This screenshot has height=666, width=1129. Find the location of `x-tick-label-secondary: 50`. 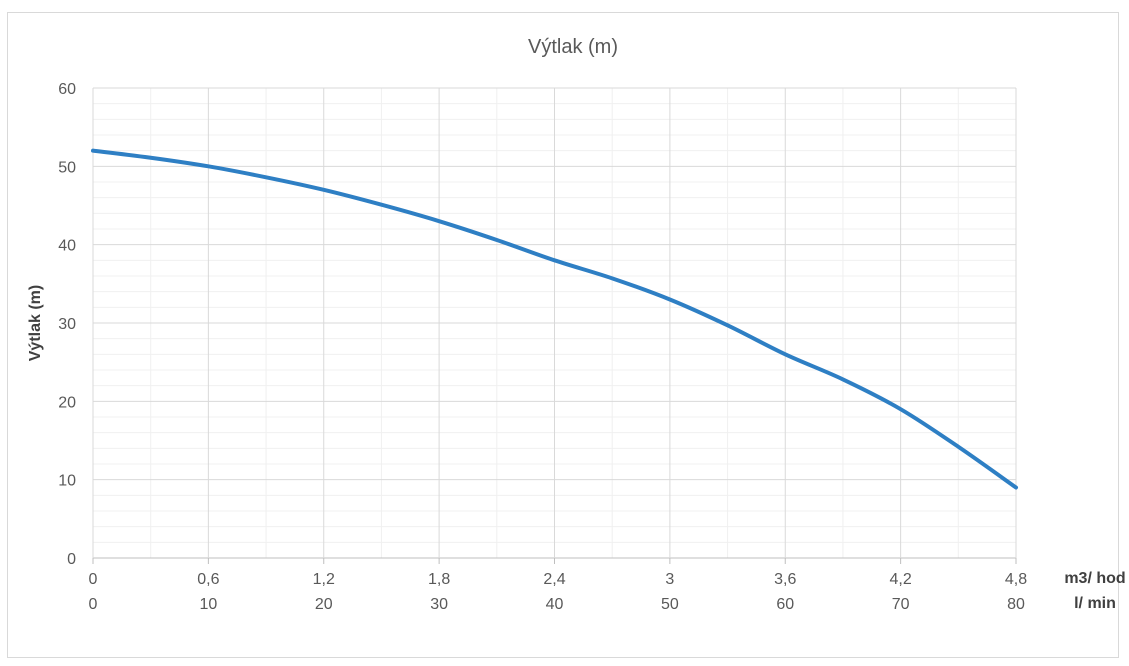

x-tick-label-secondary: 50 is located at coordinates (670, 604).